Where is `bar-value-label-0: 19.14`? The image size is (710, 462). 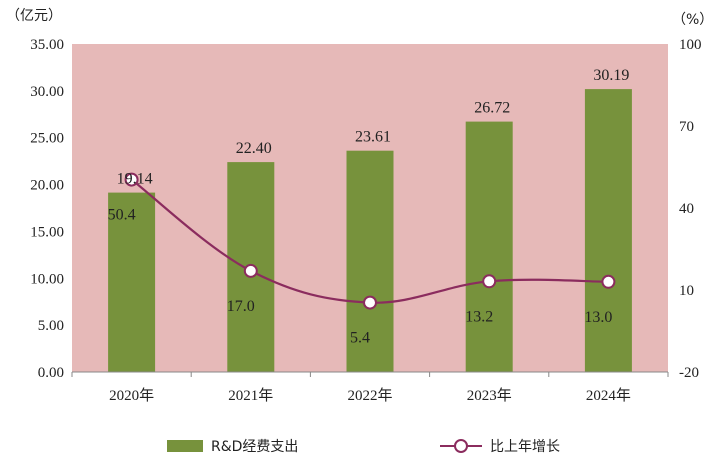 bar-value-label-0: 19.14 is located at coordinates (135, 179).